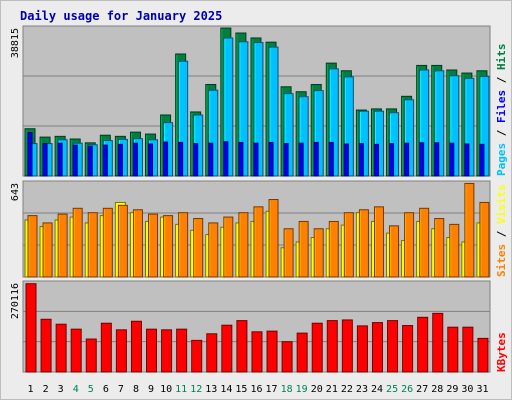 The image size is (512, 400). What do you see at coordinates (121, 389) in the screenshot?
I see `day-label-7: 7` at bounding box center [121, 389].